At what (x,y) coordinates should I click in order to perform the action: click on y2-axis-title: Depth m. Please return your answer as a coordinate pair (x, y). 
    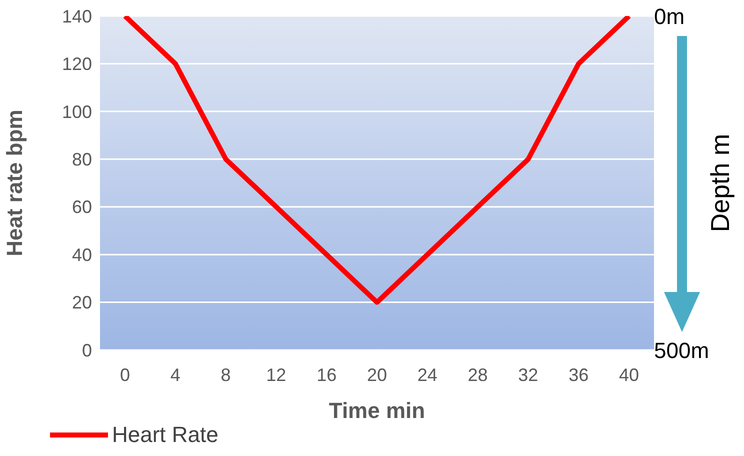
    Looking at the image, I should click on (720, 183).